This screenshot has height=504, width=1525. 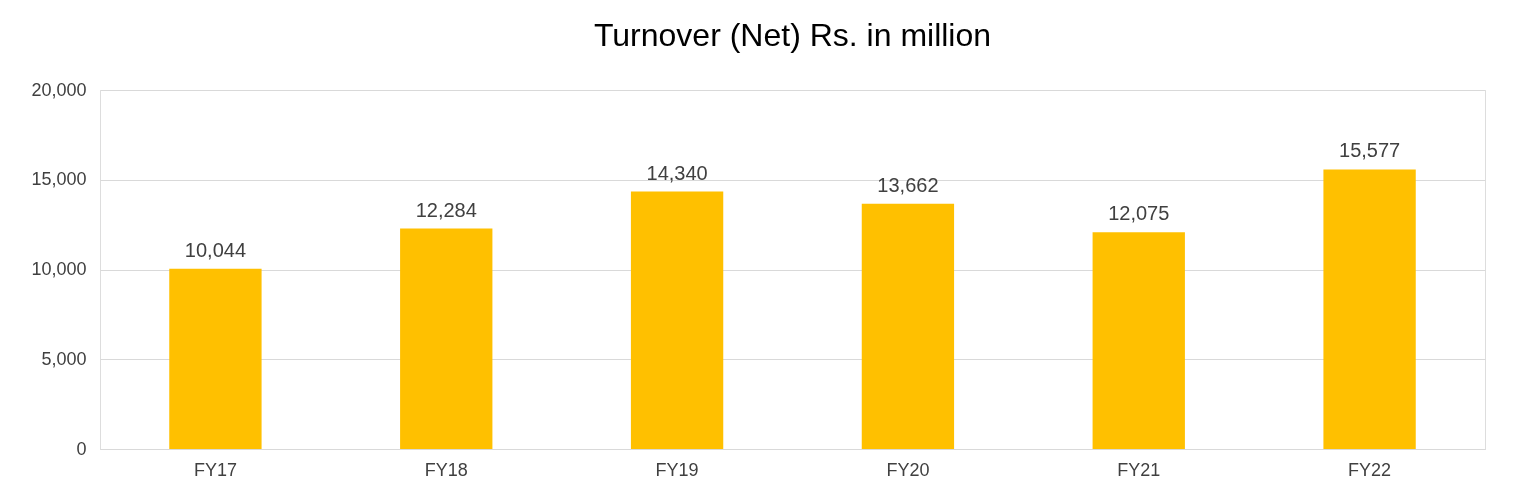 I want to click on x-tick-label: FY17, so click(x=215, y=469).